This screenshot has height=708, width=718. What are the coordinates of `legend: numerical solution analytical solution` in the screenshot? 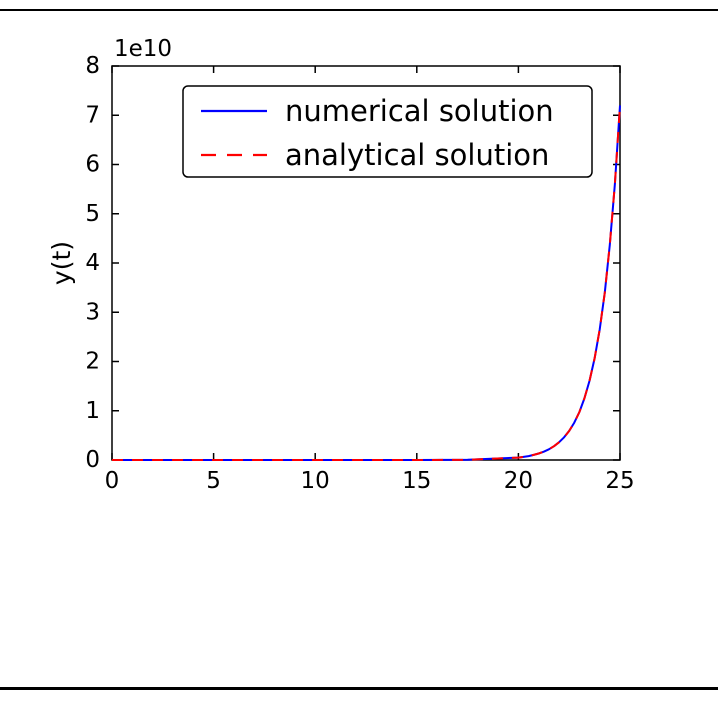 It's located at (387, 131).